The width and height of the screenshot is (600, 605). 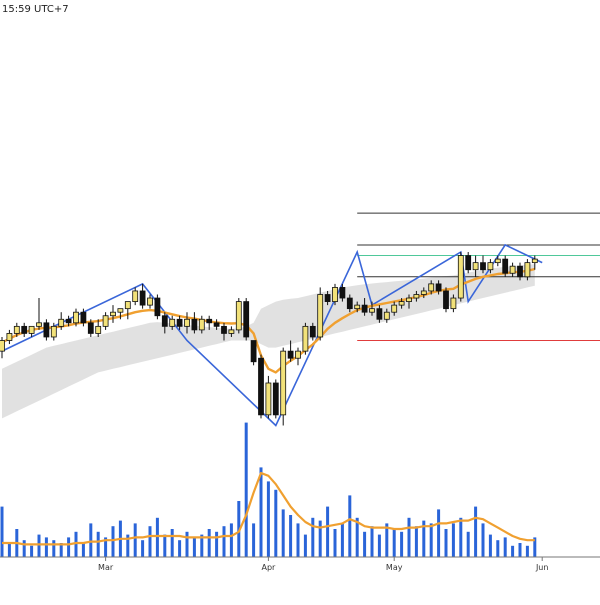 What do you see at coordinates (394, 567) in the screenshot?
I see `x-tick-label: May` at bounding box center [394, 567].